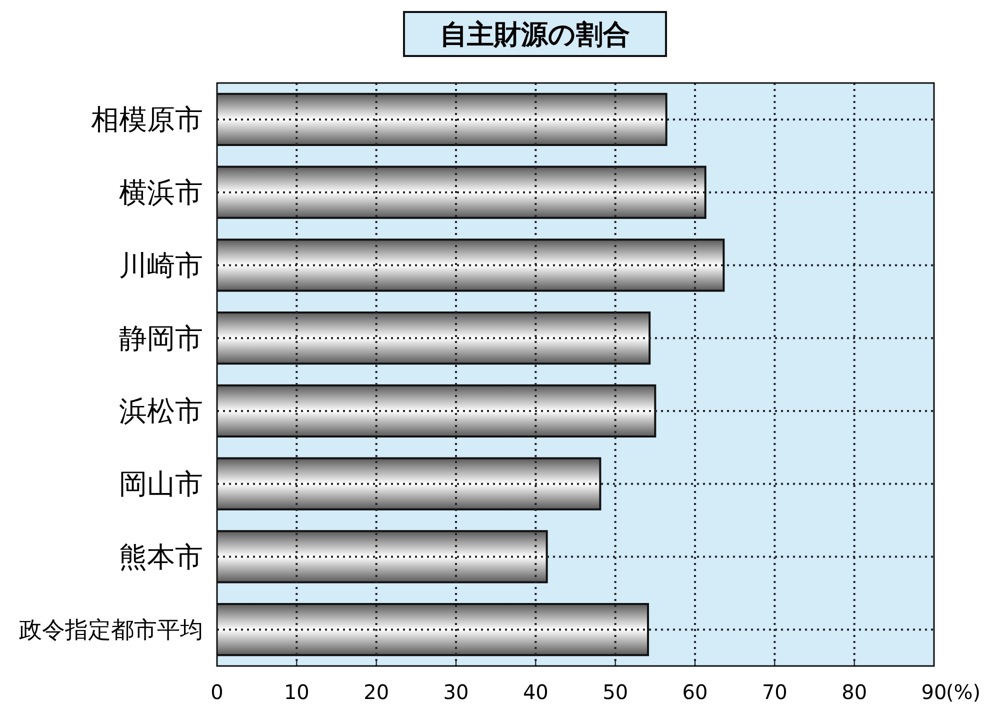 The height and width of the screenshot is (711, 1000). I want to click on y-tick-label: 横浜市, so click(161, 193).